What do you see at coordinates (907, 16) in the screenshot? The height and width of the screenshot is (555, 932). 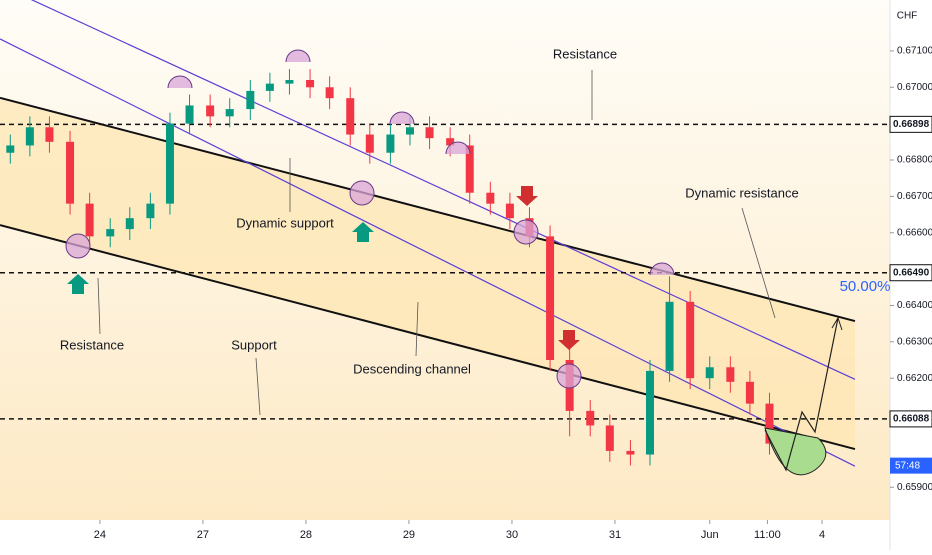 I see `currency: CHF` at bounding box center [907, 16].